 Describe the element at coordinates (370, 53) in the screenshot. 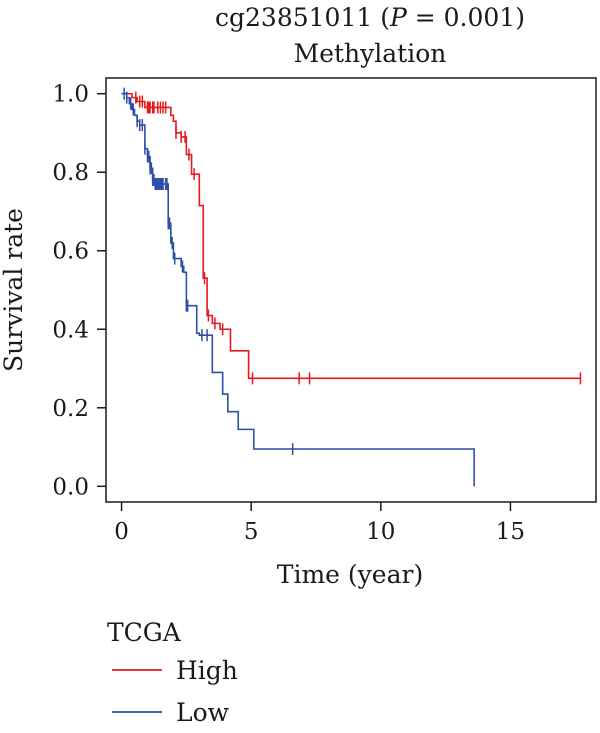

I see `chart-title-line2: Methylation` at that location.